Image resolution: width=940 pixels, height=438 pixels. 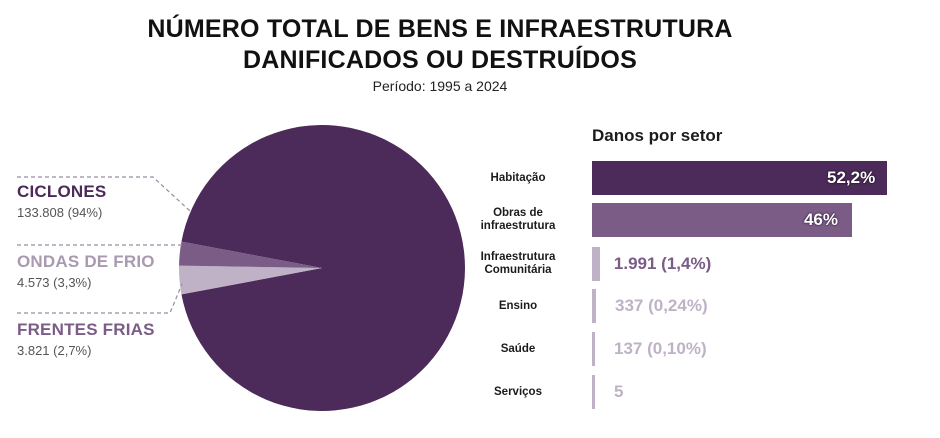 I want to click on leader-ciclones, so click(x=104, y=194).